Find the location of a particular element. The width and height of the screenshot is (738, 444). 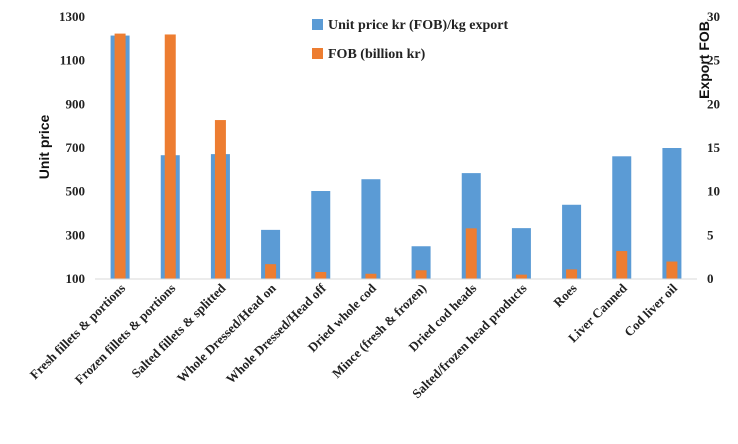

y2-tick-label: 25 is located at coordinates (714, 60).